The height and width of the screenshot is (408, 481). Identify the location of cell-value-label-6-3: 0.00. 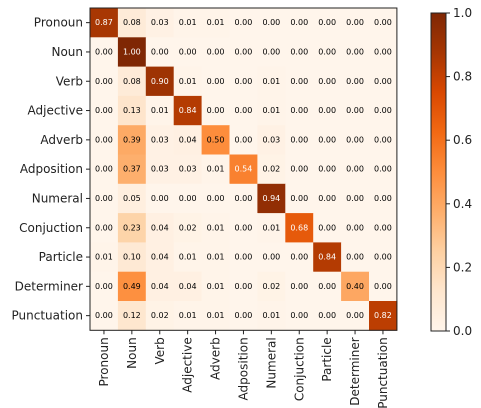
(188, 198).